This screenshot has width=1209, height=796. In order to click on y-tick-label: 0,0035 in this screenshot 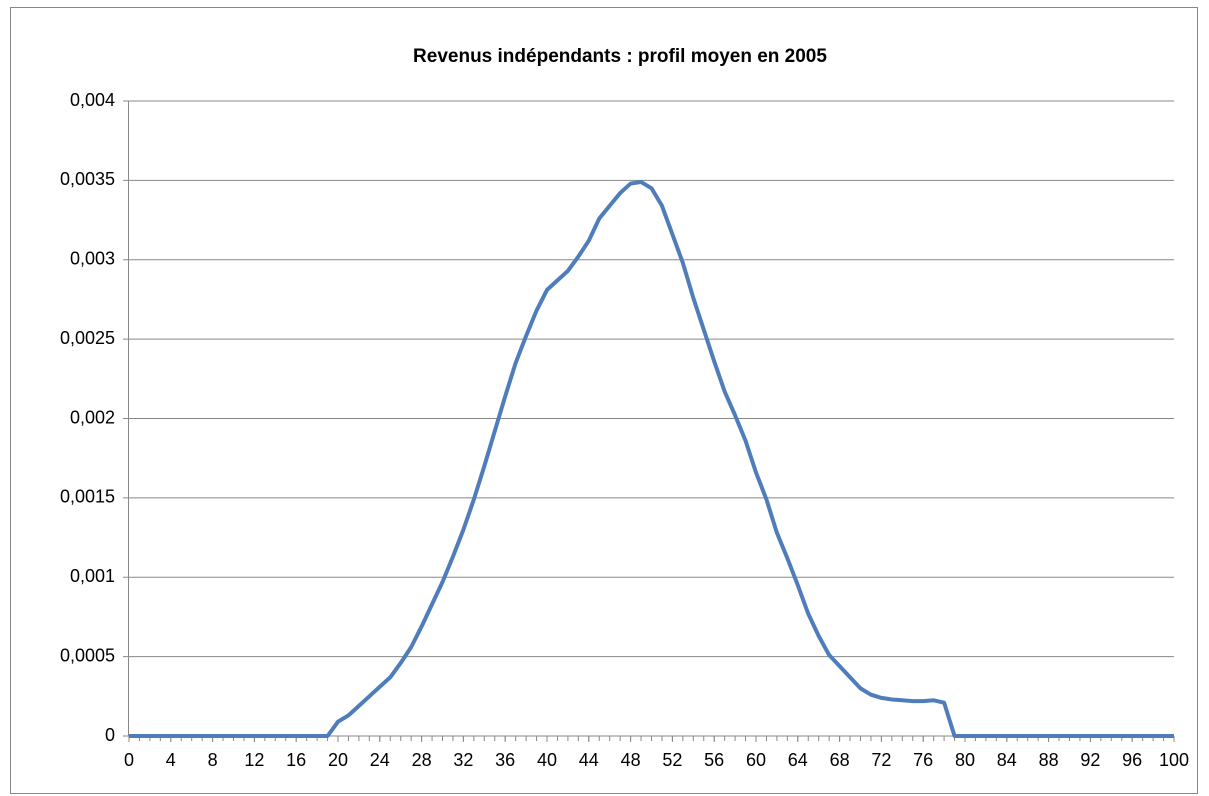, I will do `click(87, 179)`.